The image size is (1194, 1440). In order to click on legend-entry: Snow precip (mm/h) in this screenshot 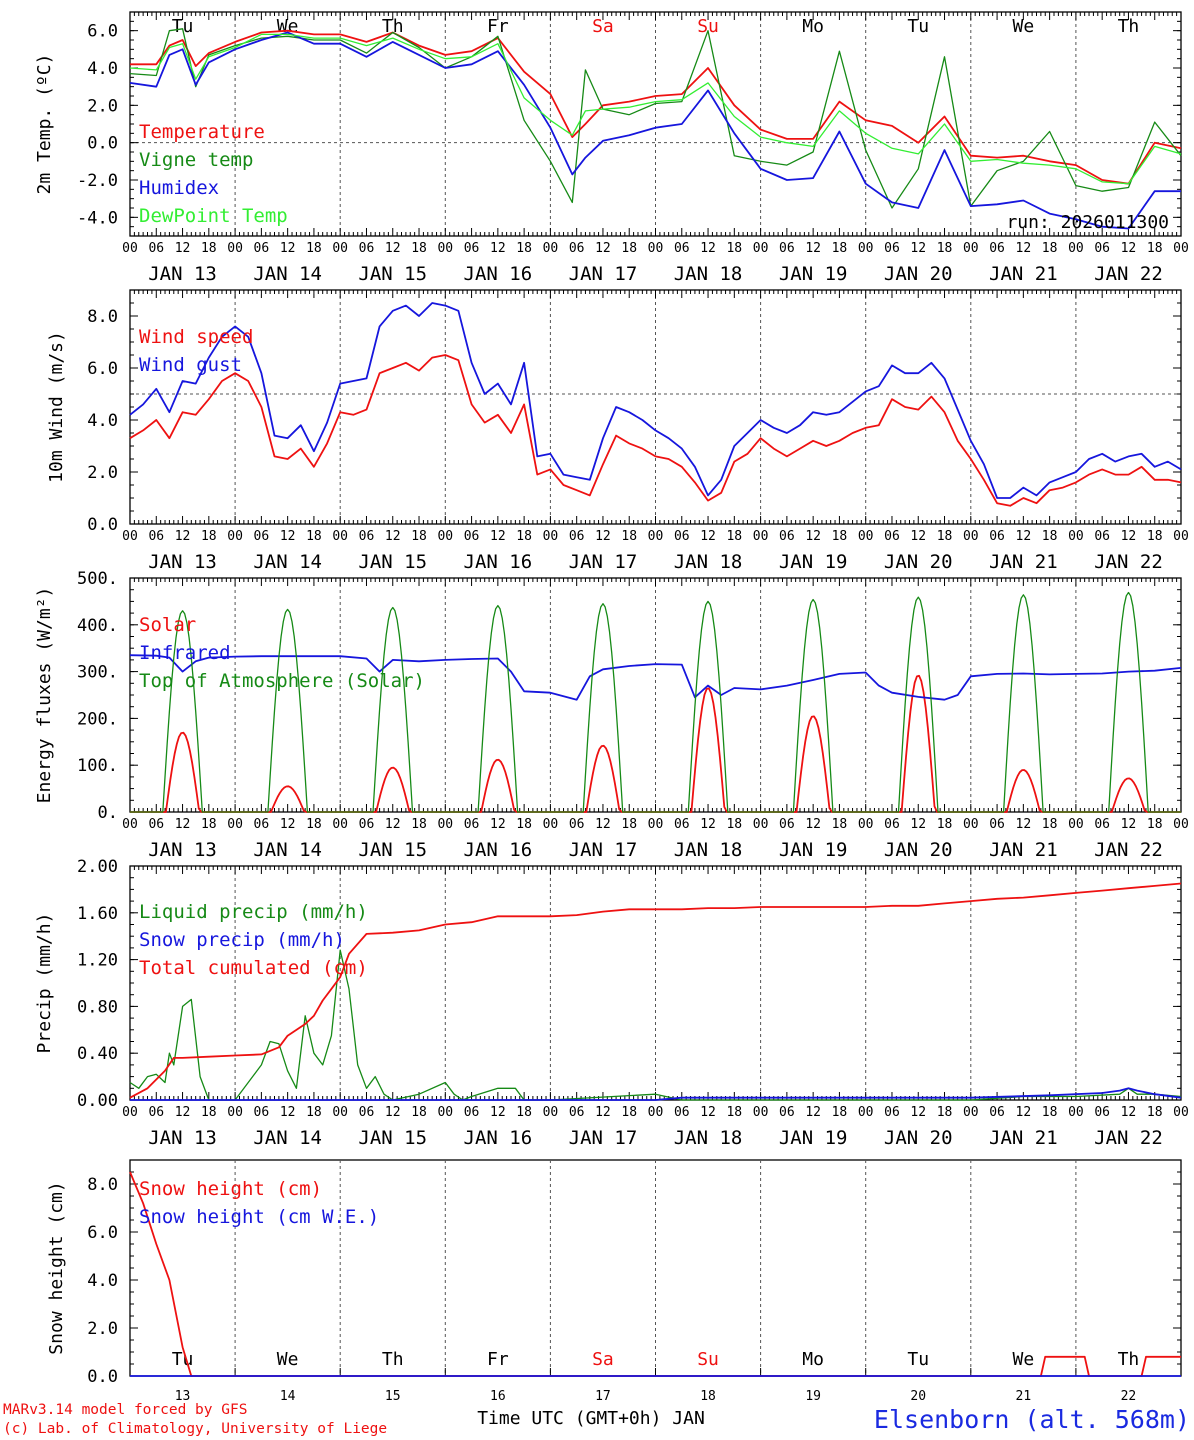, I will do `click(242, 940)`.